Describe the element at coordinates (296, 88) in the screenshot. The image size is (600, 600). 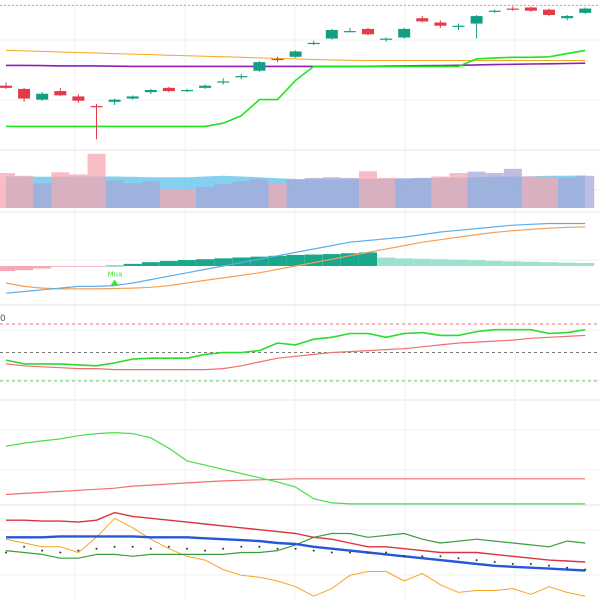
I see `trailing-stop-line` at that location.